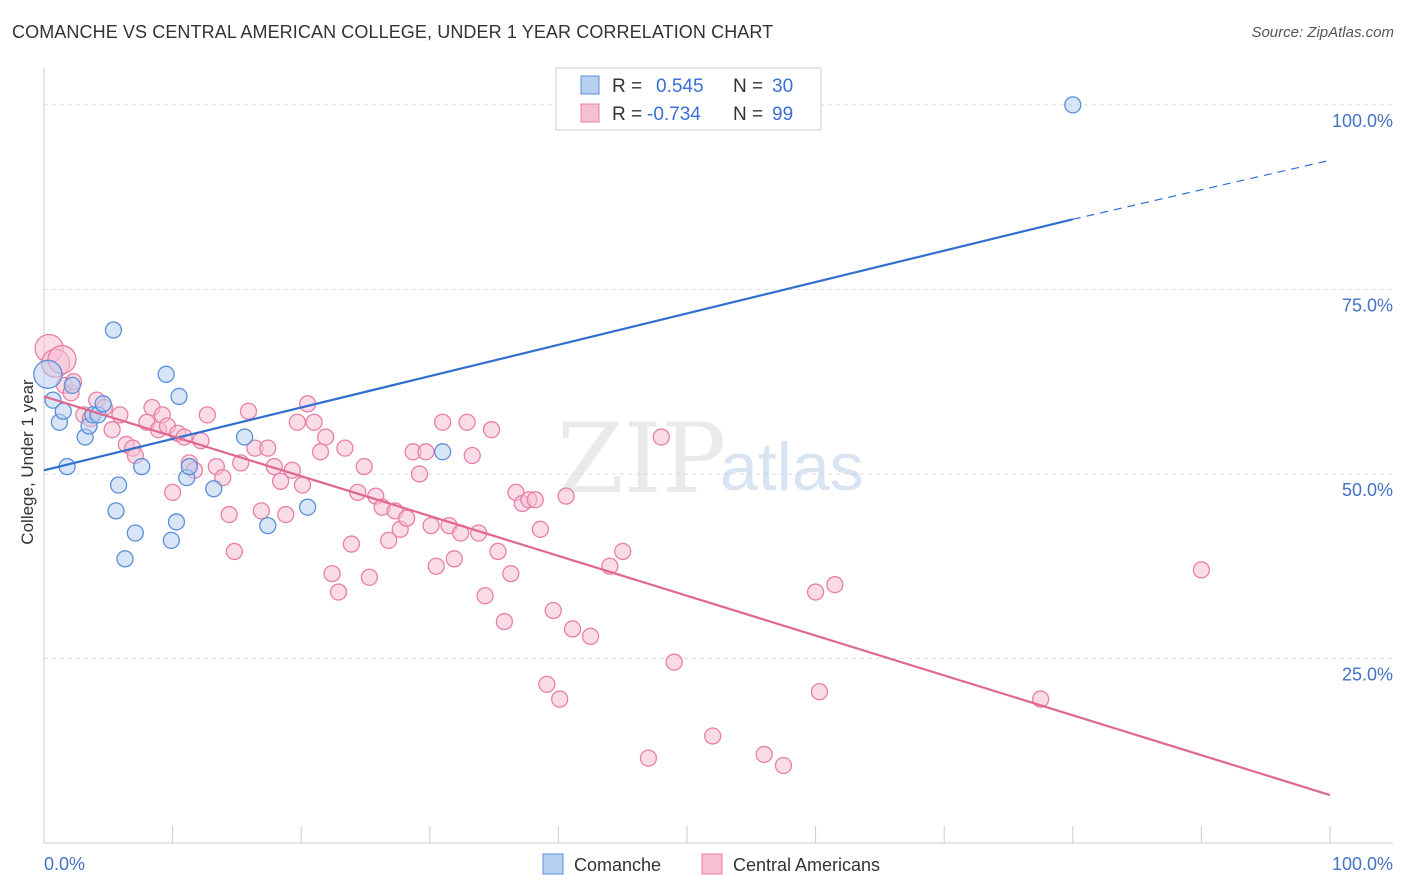 This screenshot has width=1406, height=892. What do you see at coordinates (627, 114) in the screenshot?
I see `legend-r-label-2: R =` at bounding box center [627, 114].